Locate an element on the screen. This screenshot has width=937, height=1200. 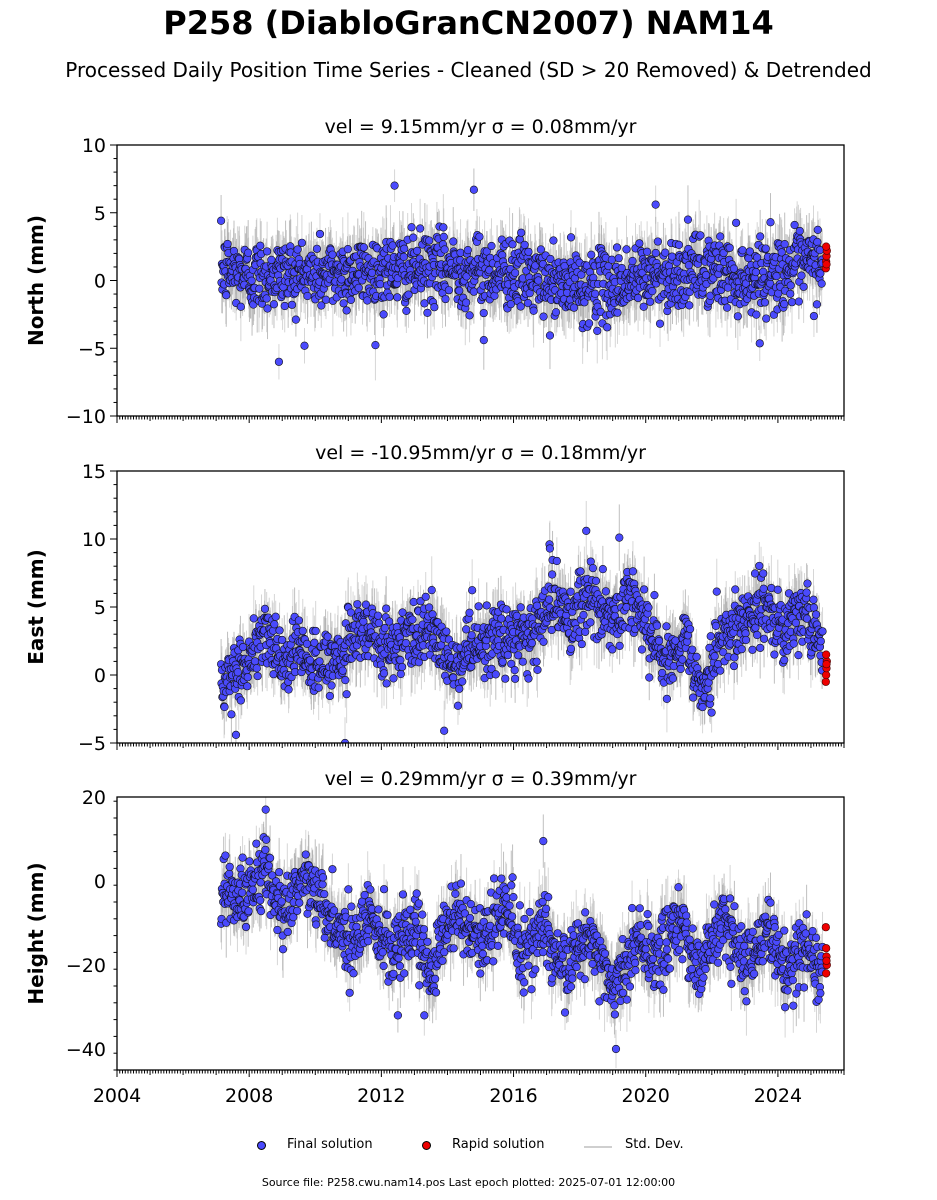
panel-1-ylabel: North (mm) is located at coordinates (36, 280).